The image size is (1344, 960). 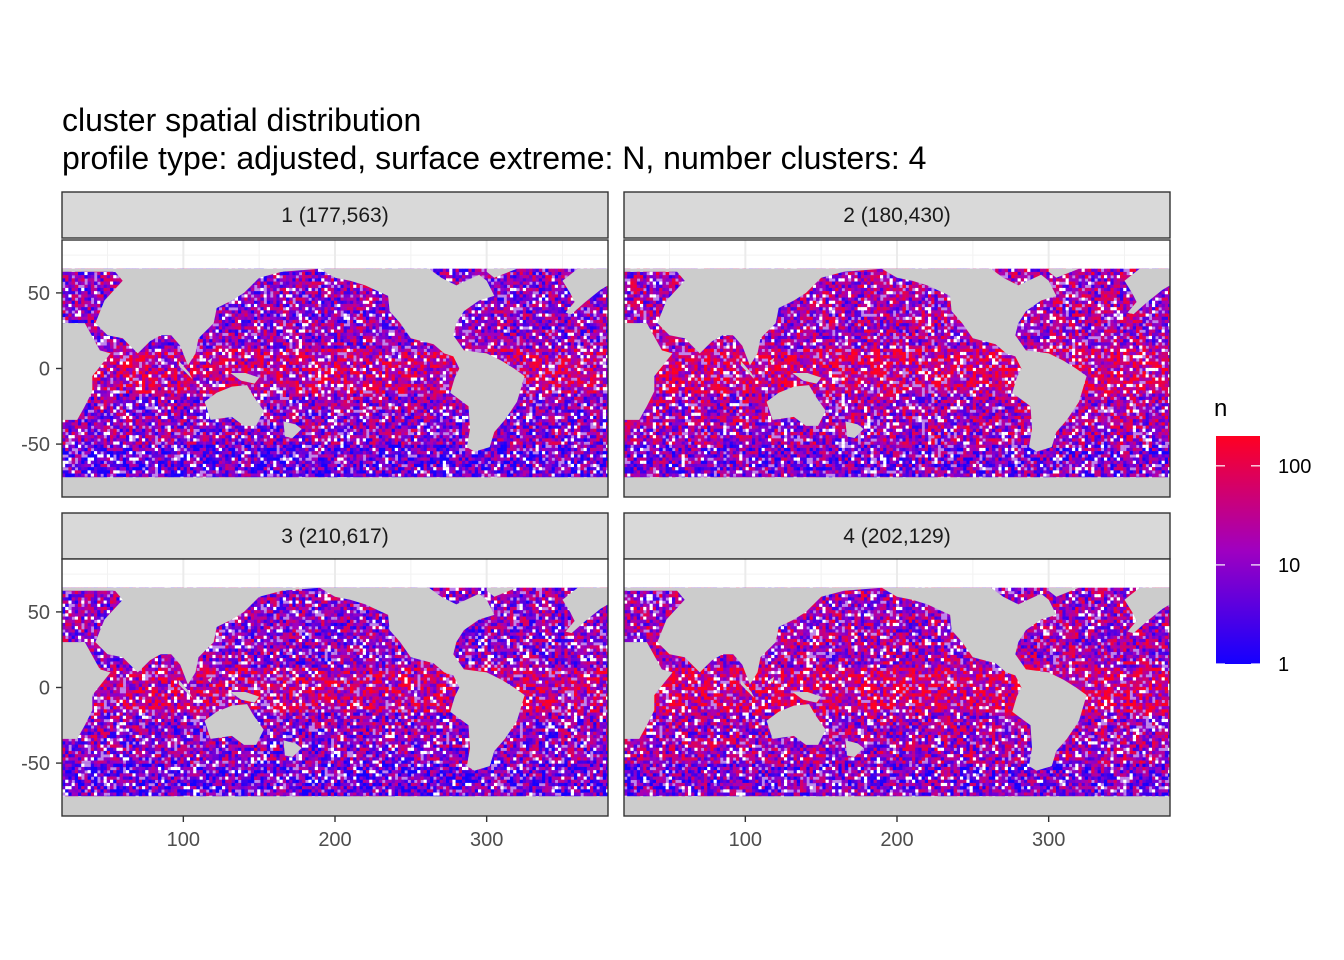 I want to click on legend-title: n, so click(x=1220, y=408).